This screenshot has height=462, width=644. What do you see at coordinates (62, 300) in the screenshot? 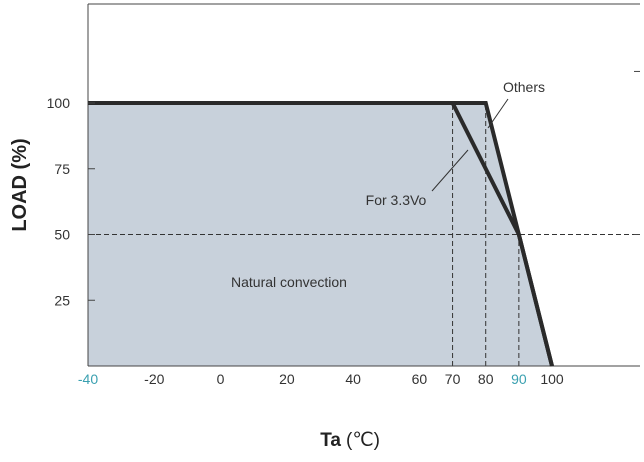
I see `y-tick-label: 25` at bounding box center [62, 300].